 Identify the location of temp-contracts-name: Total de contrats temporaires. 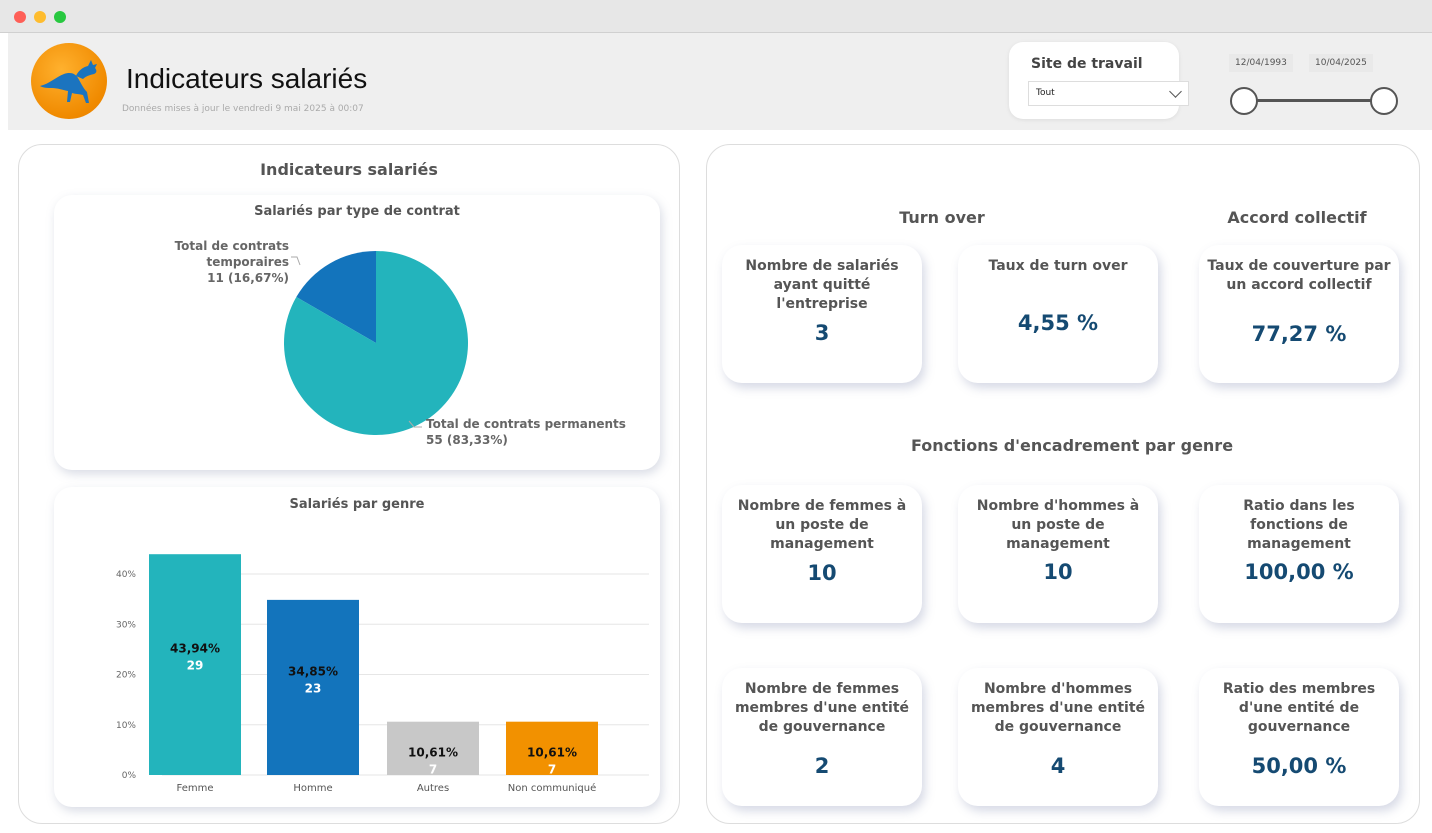
(231, 254).